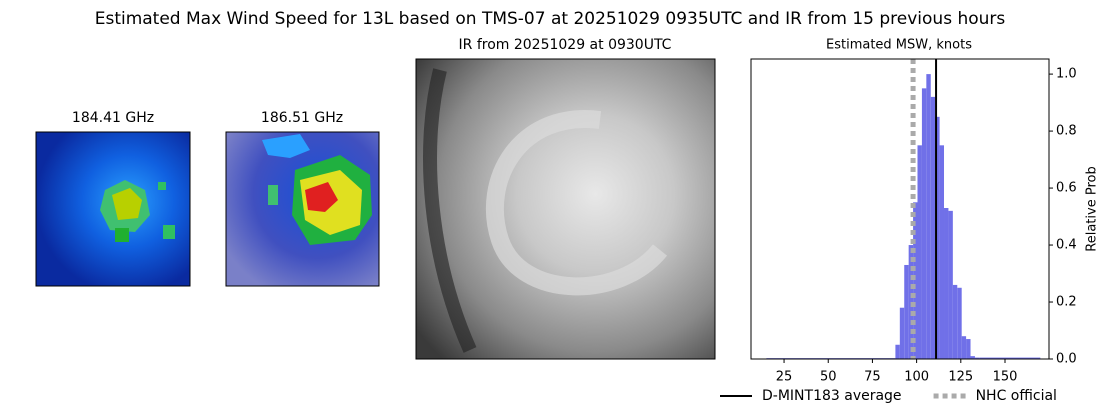 This screenshot has height=413, width=1100. Describe the element at coordinates (832, 396) in the screenshot. I see `legend-label: D-MINT183 average` at that location.